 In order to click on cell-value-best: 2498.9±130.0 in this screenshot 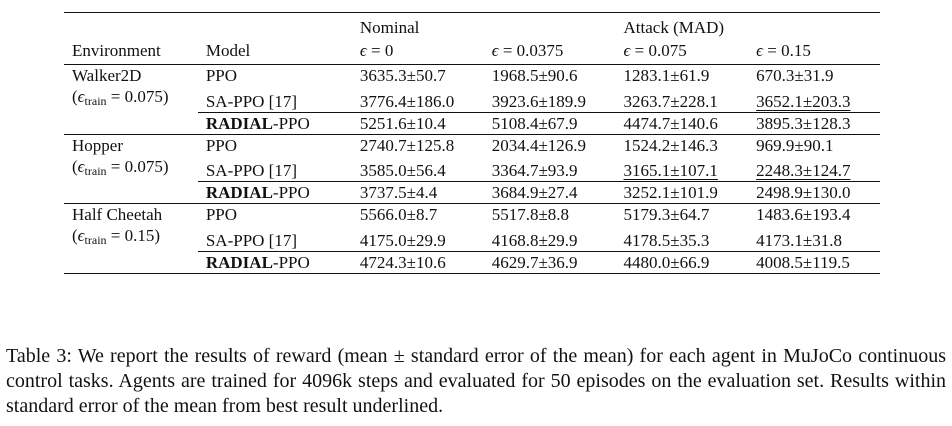, I will do `click(814, 192)`.